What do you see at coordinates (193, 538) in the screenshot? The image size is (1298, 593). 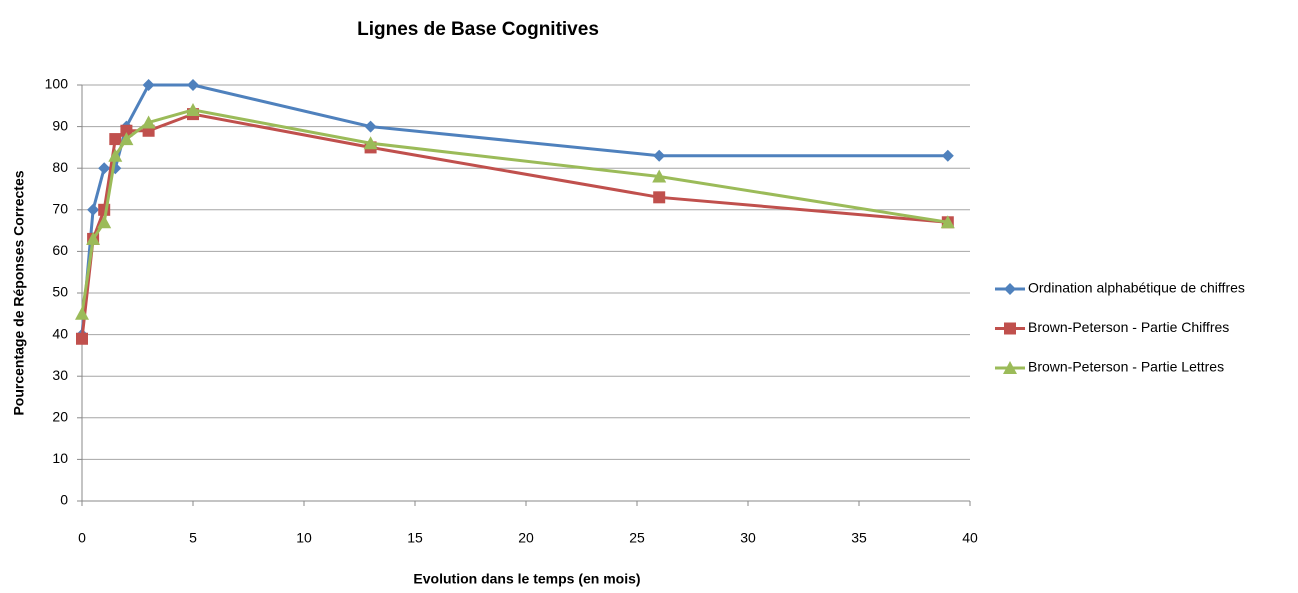 I see `x-tick-label: 5` at bounding box center [193, 538].